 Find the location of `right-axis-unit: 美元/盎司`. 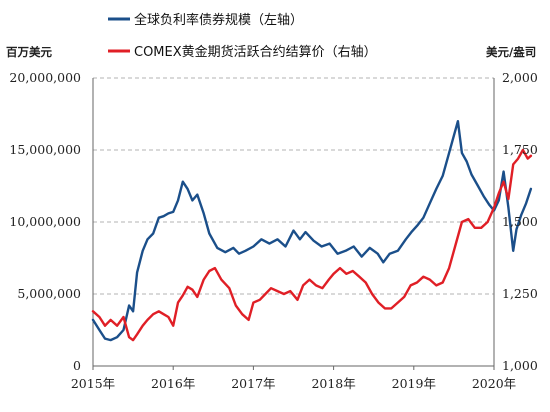

right-axis-unit: 美元/盎司 is located at coordinates (511, 52).